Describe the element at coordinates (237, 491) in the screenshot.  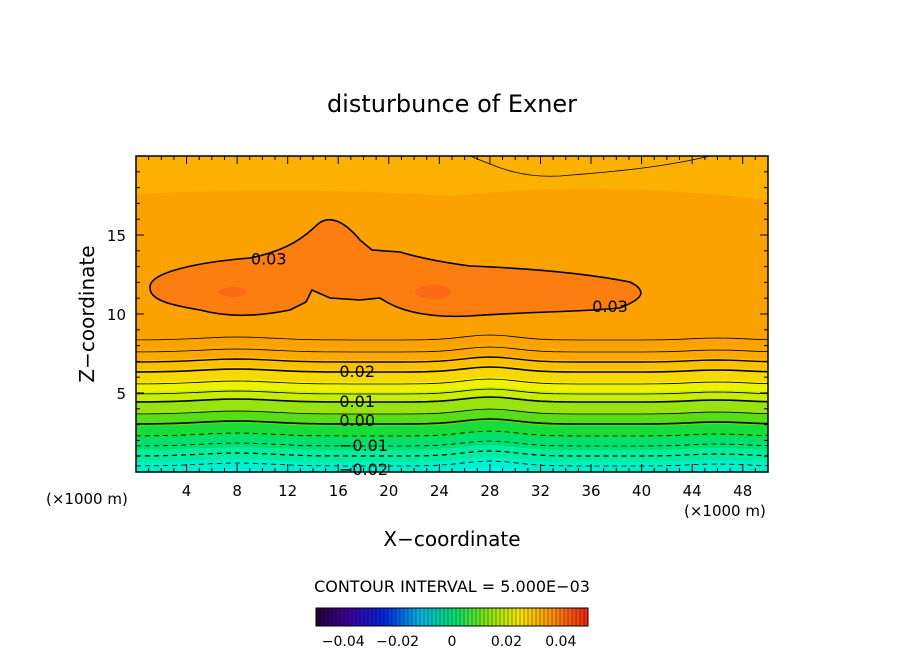
I see `x-tick-label: 8` at that location.